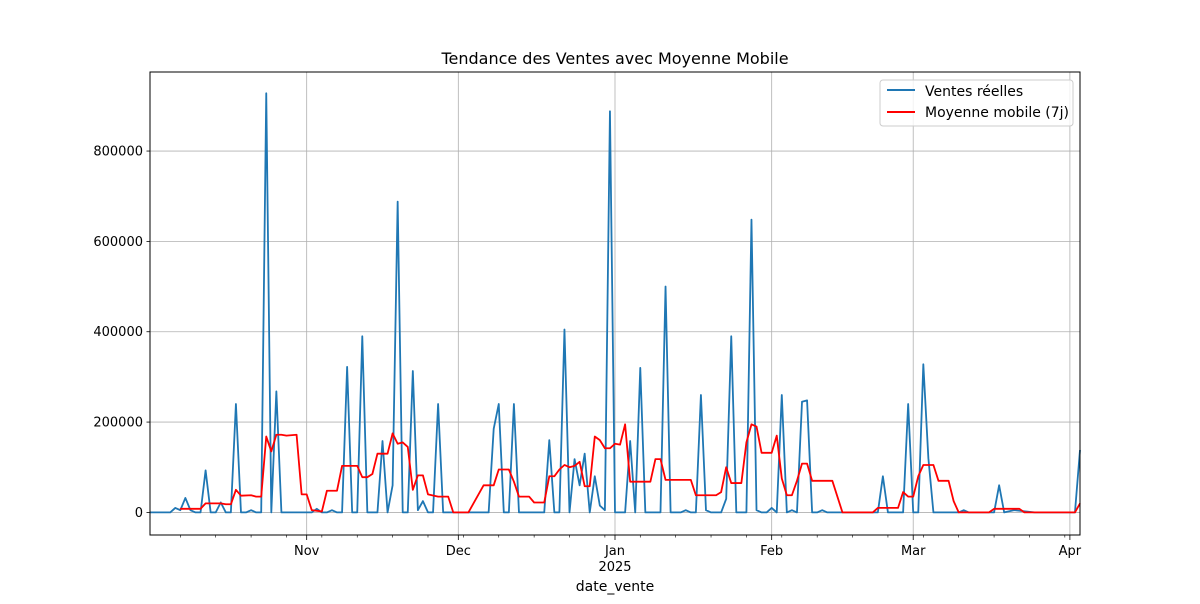 The height and width of the screenshot is (604, 1200). What do you see at coordinates (913, 551) in the screenshot?
I see `x-tick-label: Mar` at bounding box center [913, 551].